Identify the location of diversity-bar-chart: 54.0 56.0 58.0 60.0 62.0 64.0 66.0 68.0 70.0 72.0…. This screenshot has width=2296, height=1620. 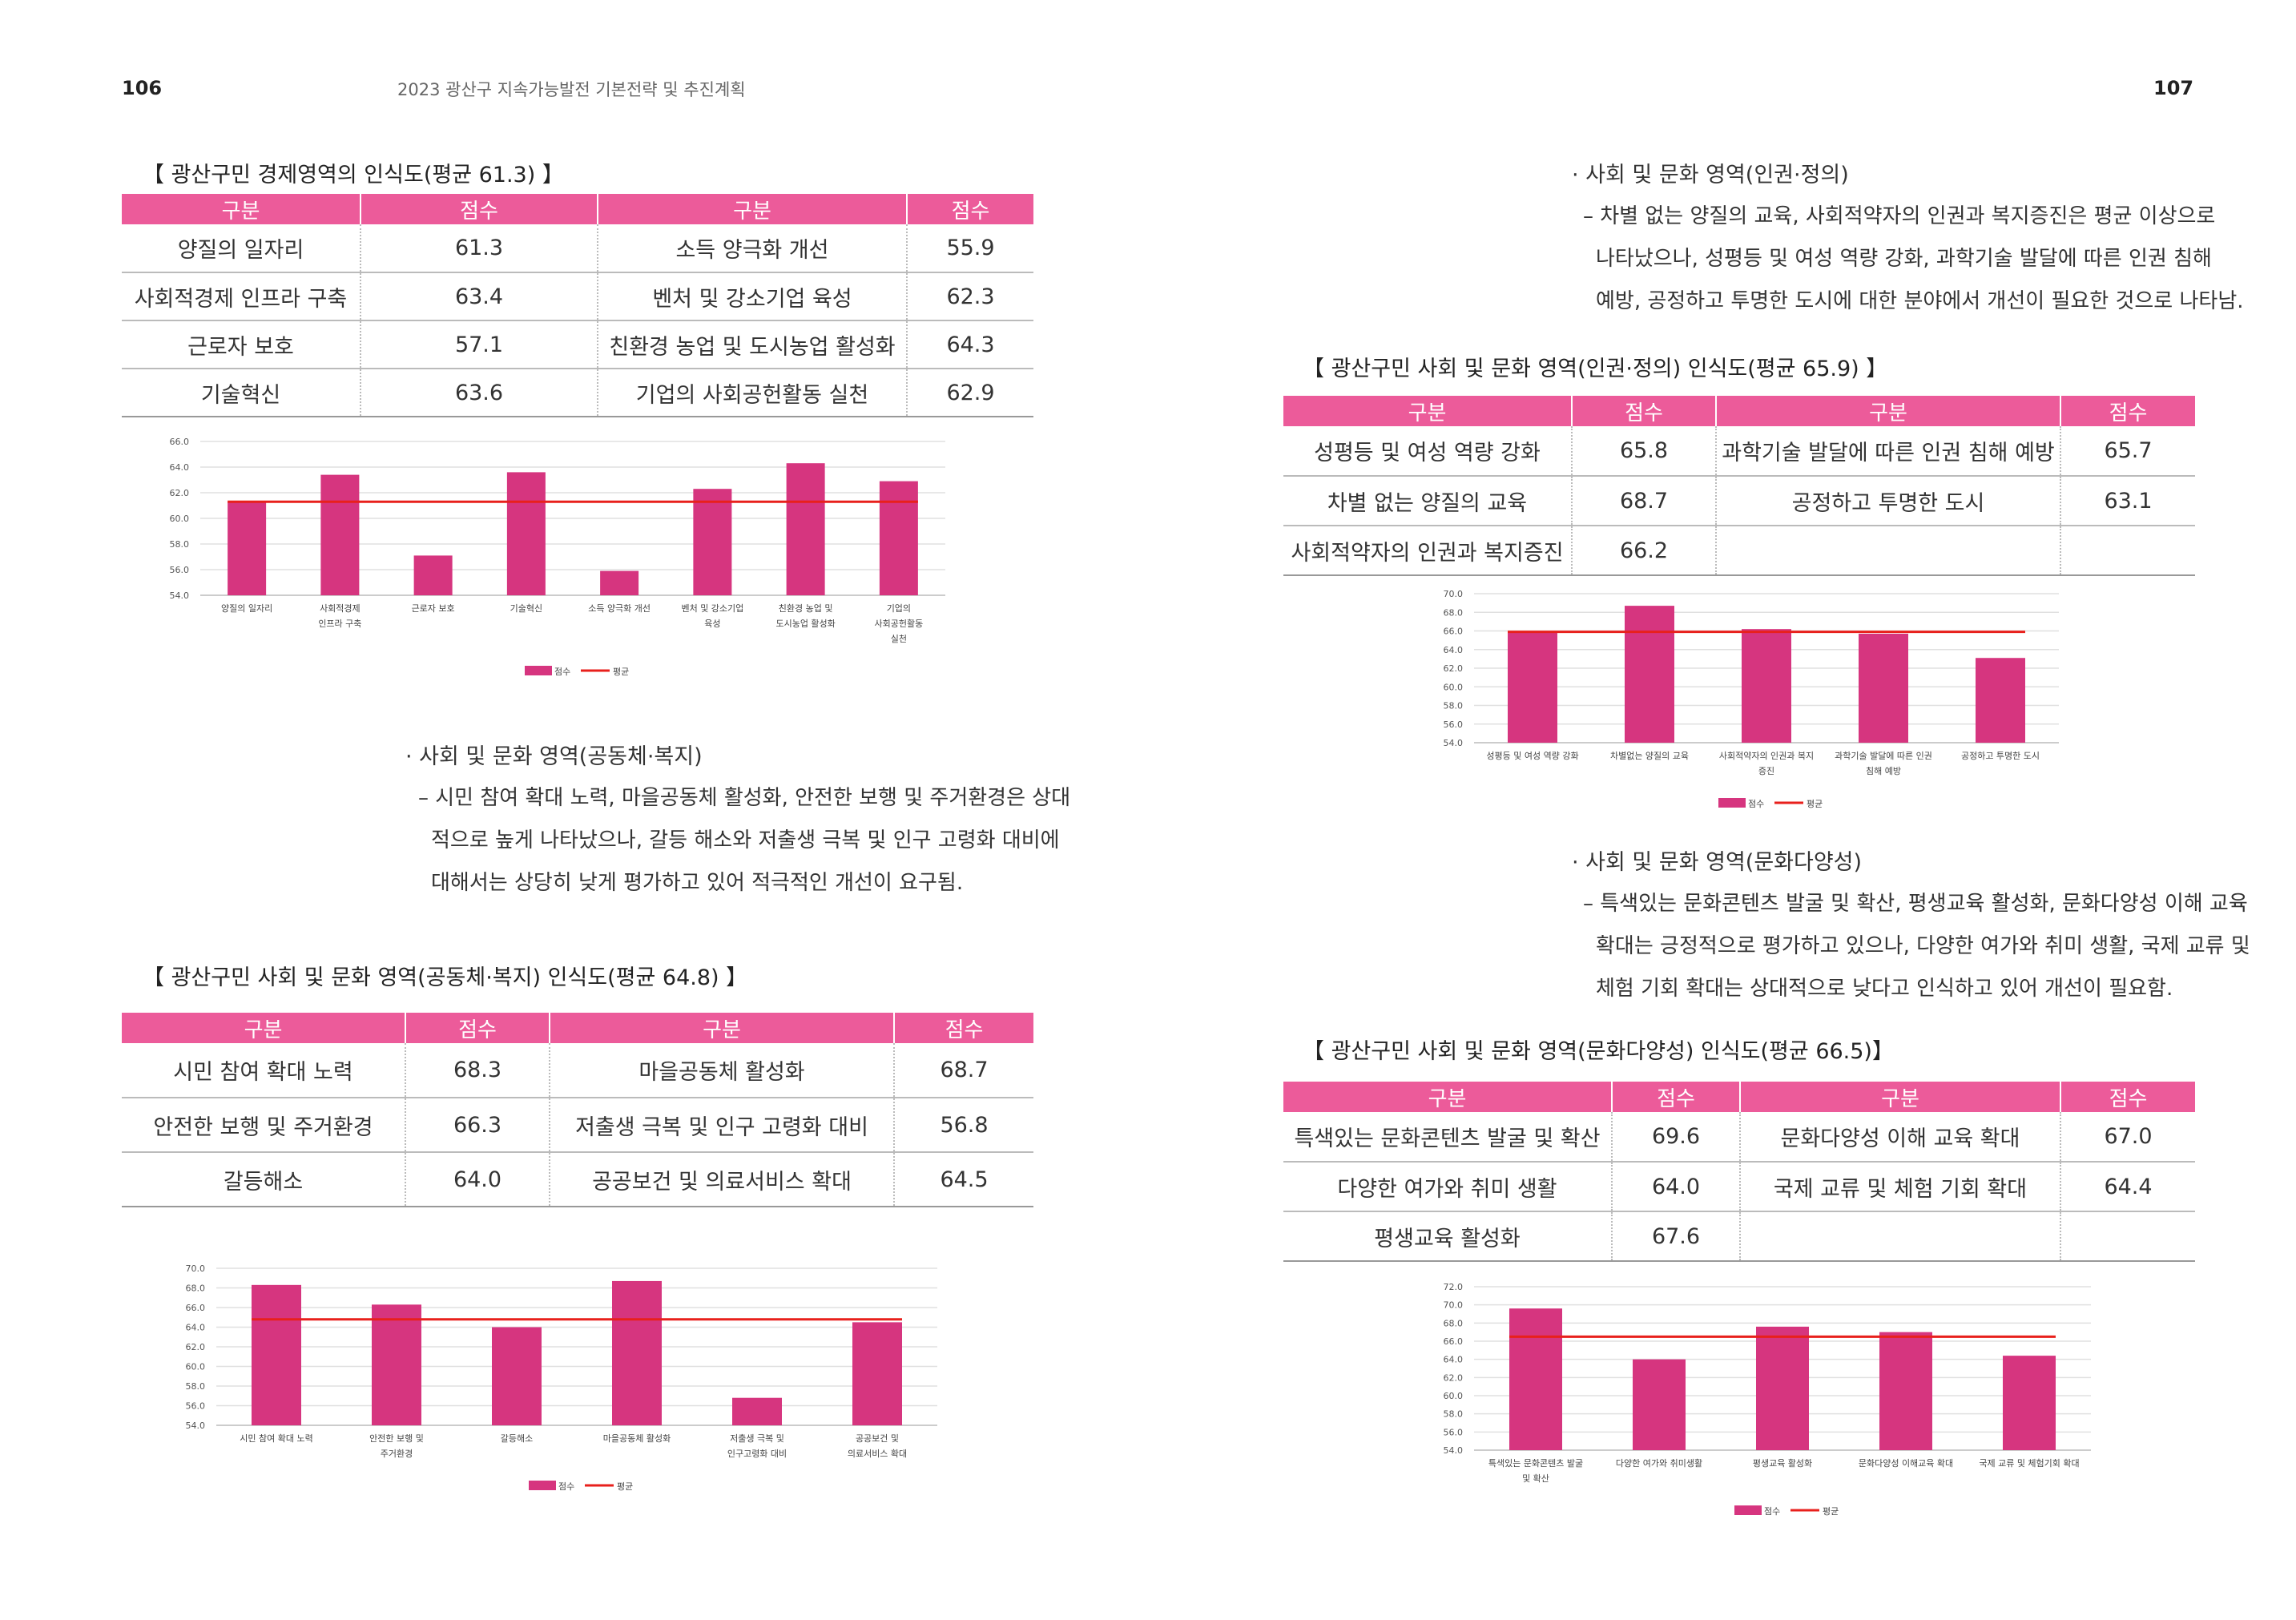
(1767, 1400).